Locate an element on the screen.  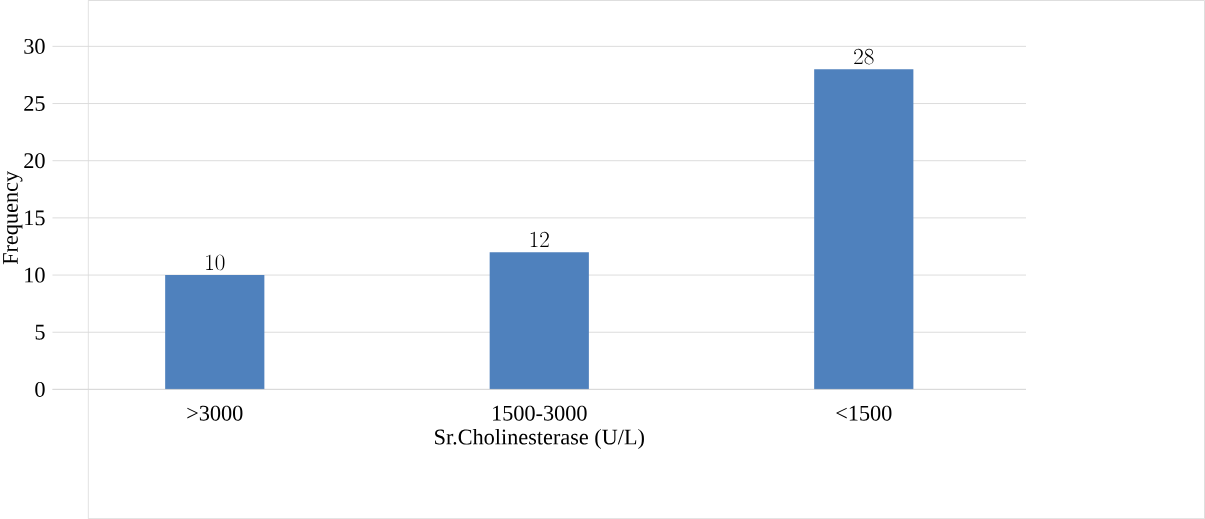
y-tick-label: 25 is located at coordinates (34, 103).